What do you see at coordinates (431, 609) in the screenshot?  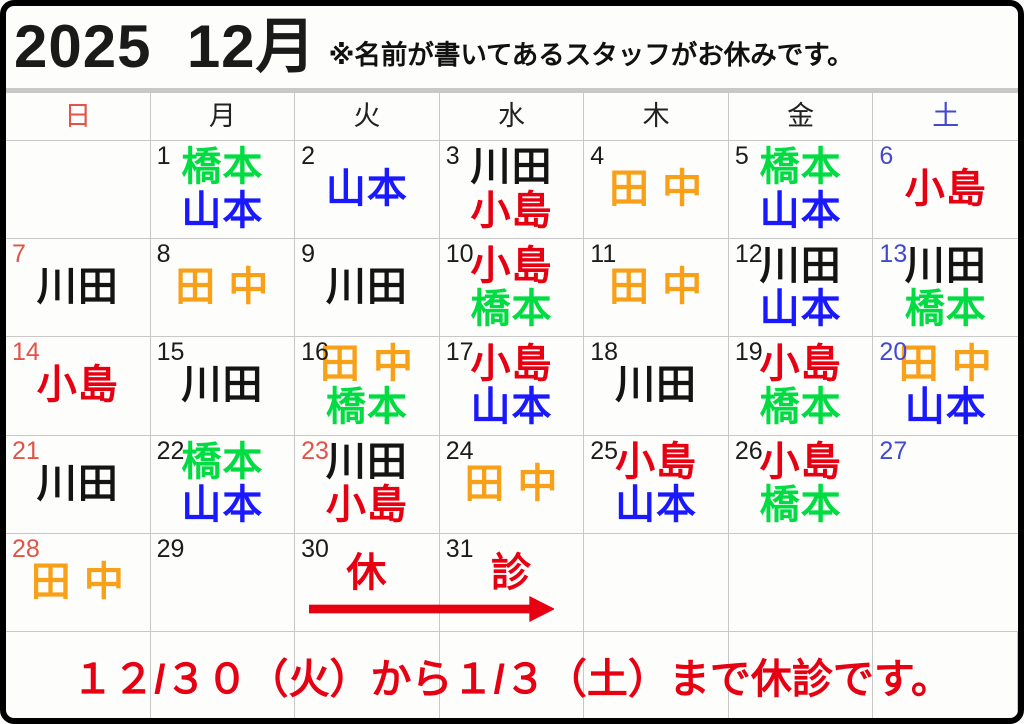 I see `closure-right-arrow-icon` at bounding box center [431, 609].